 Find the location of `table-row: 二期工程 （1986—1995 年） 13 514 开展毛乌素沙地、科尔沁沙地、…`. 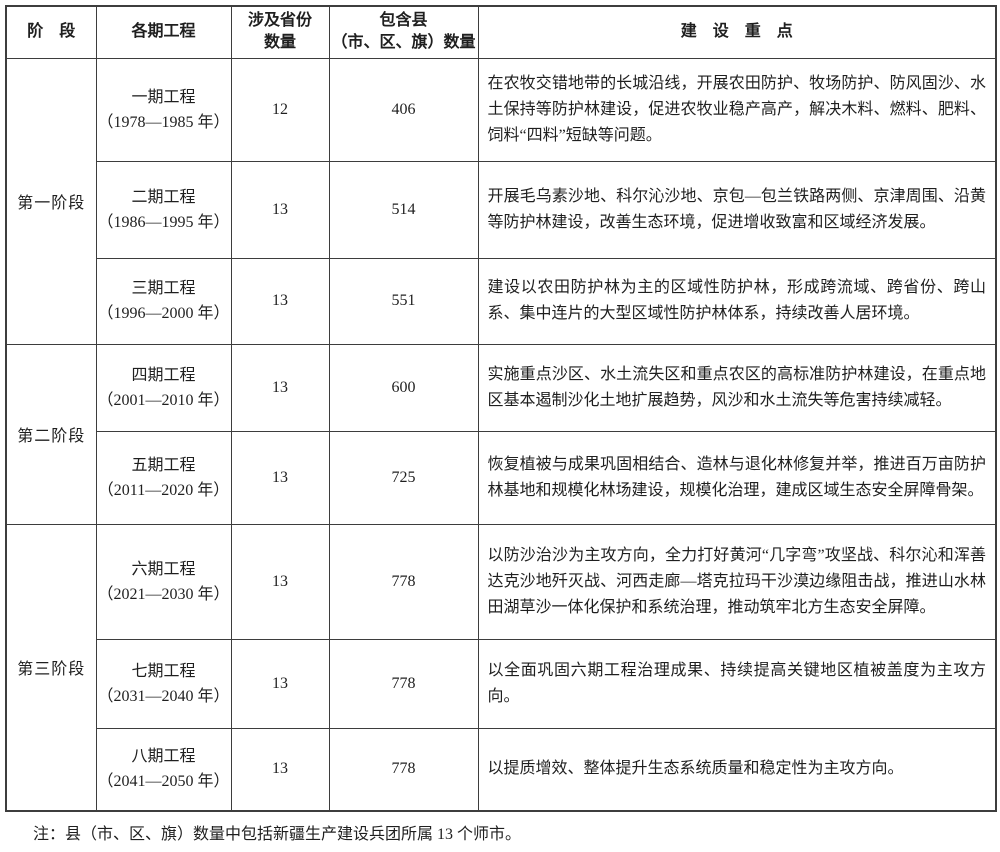

table-row: 二期工程 （1986—1995 年） 13 514 开展毛乌素沙地、科尔沁沙地、… is located at coordinates (501, 209).